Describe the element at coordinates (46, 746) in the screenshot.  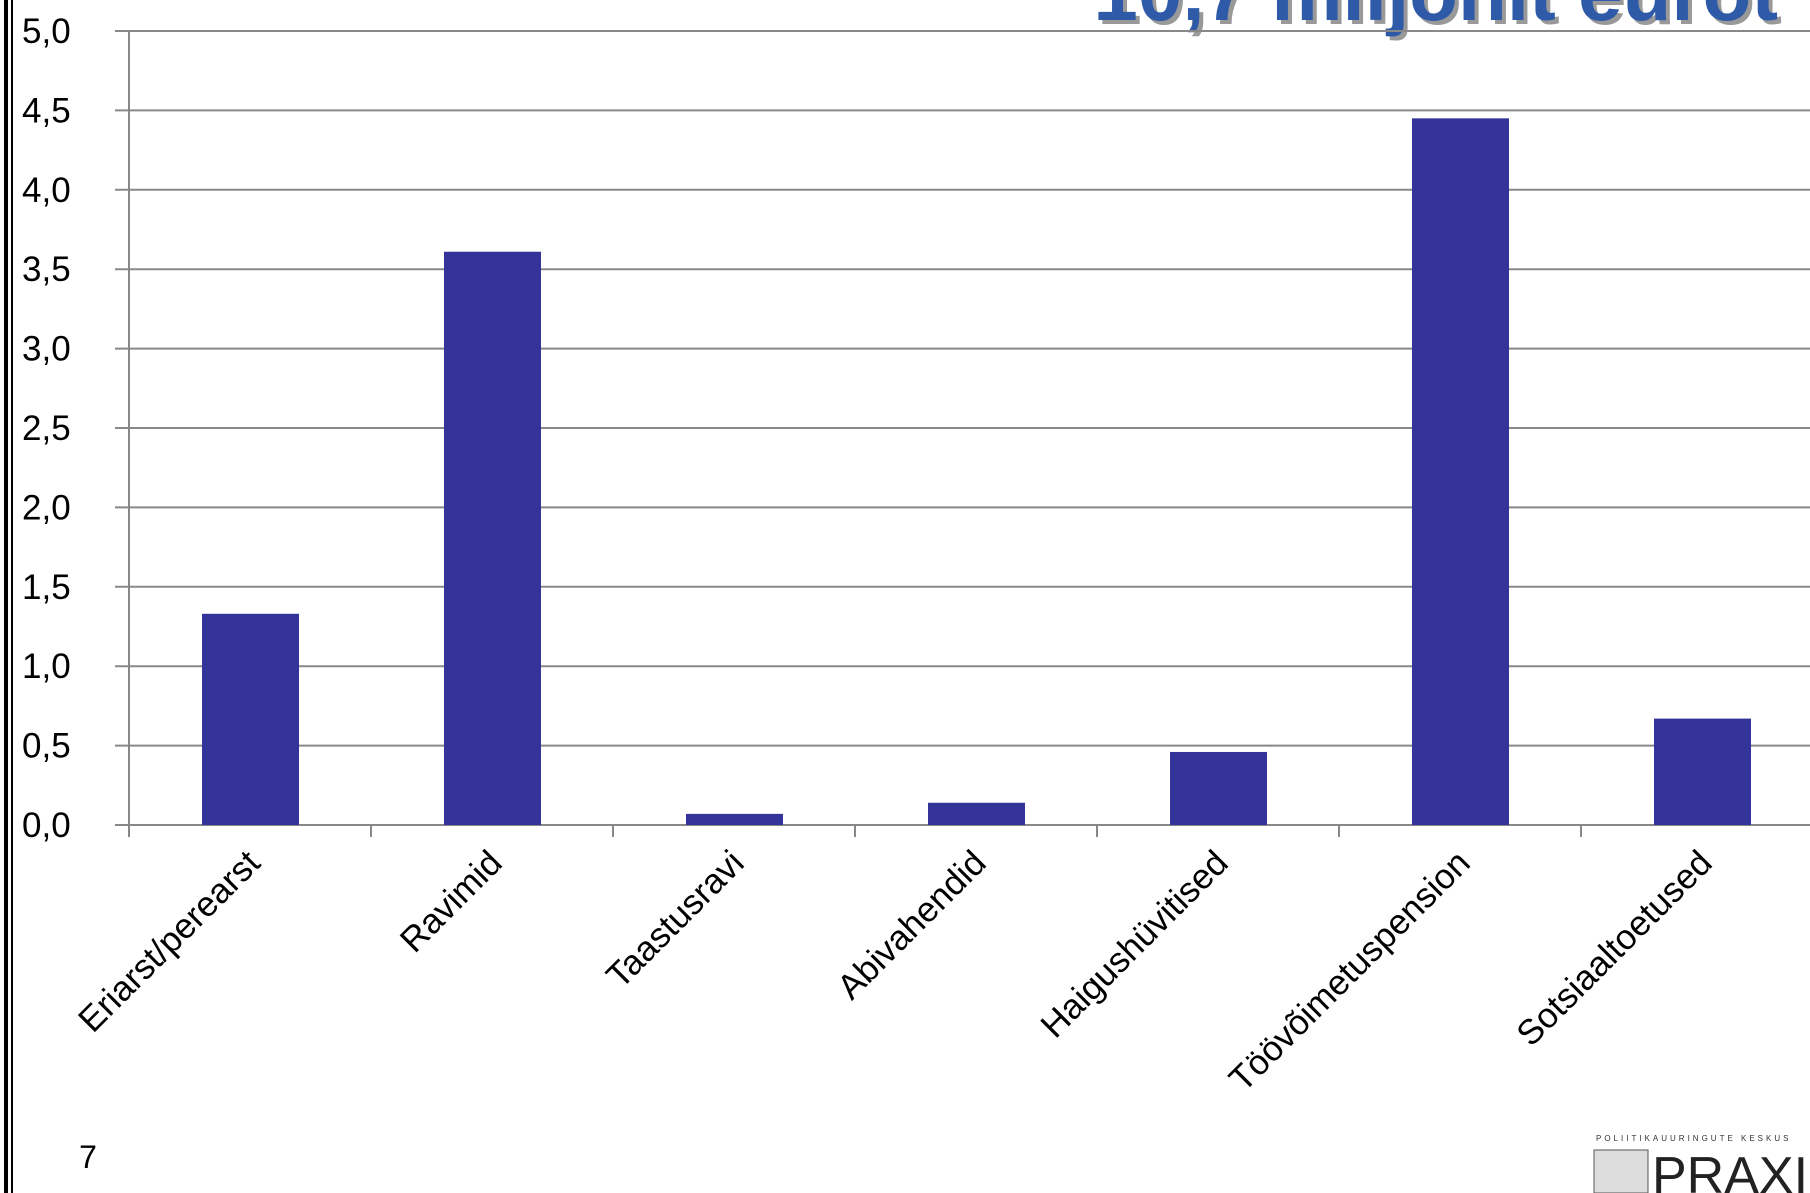
I see `y-tick-label: 0,5` at that location.